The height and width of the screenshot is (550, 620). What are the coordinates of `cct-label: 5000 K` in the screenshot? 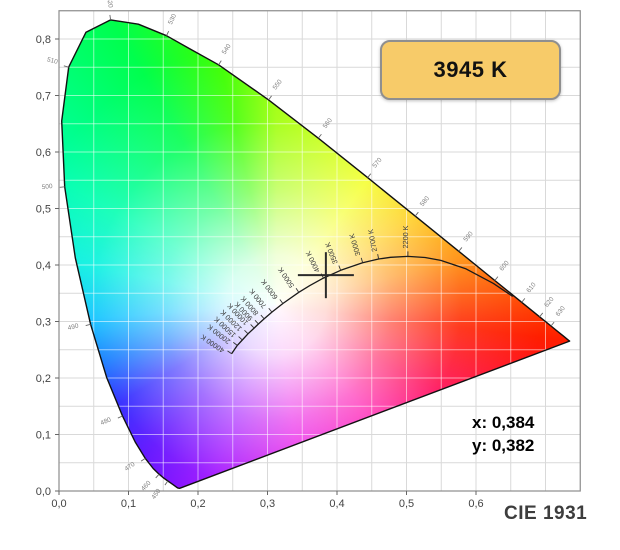 It's located at (286, 277).